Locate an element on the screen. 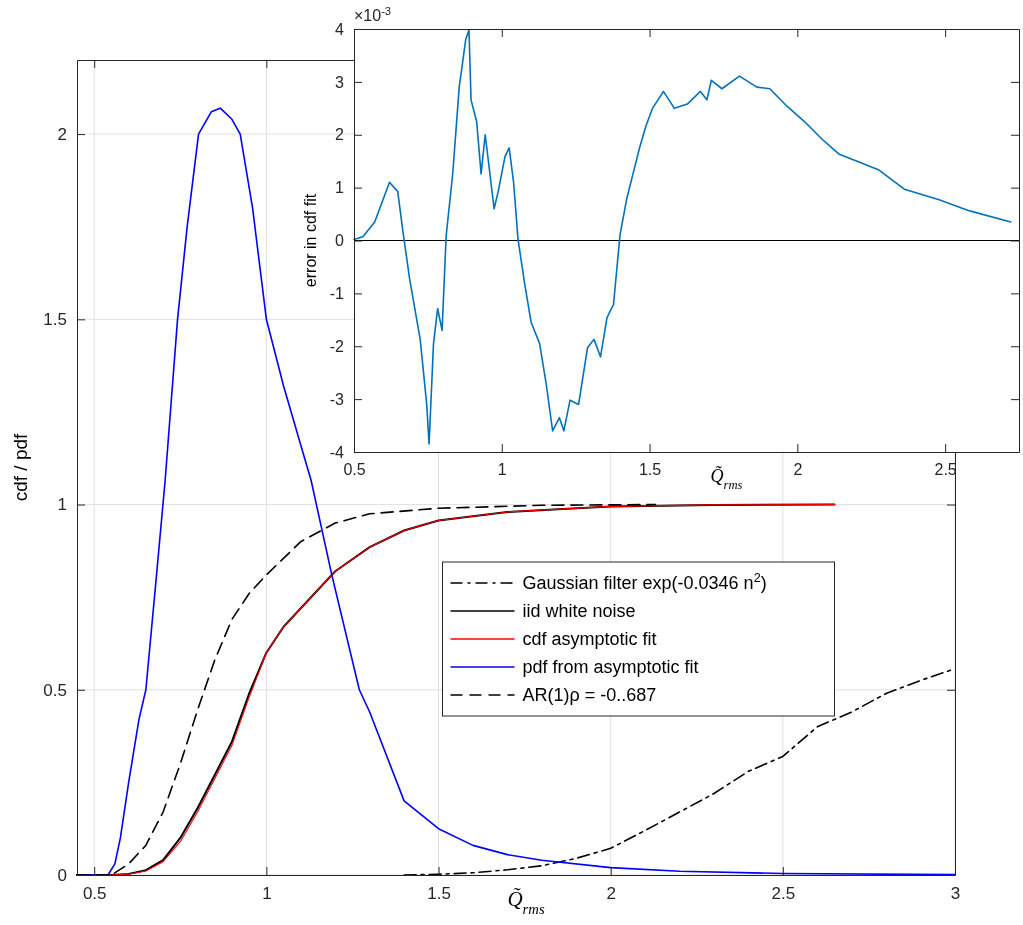 The width and height of the screenshot is (1023, 925). legend-label: cdf asymptotic fit is located at coordinates (589, 639).